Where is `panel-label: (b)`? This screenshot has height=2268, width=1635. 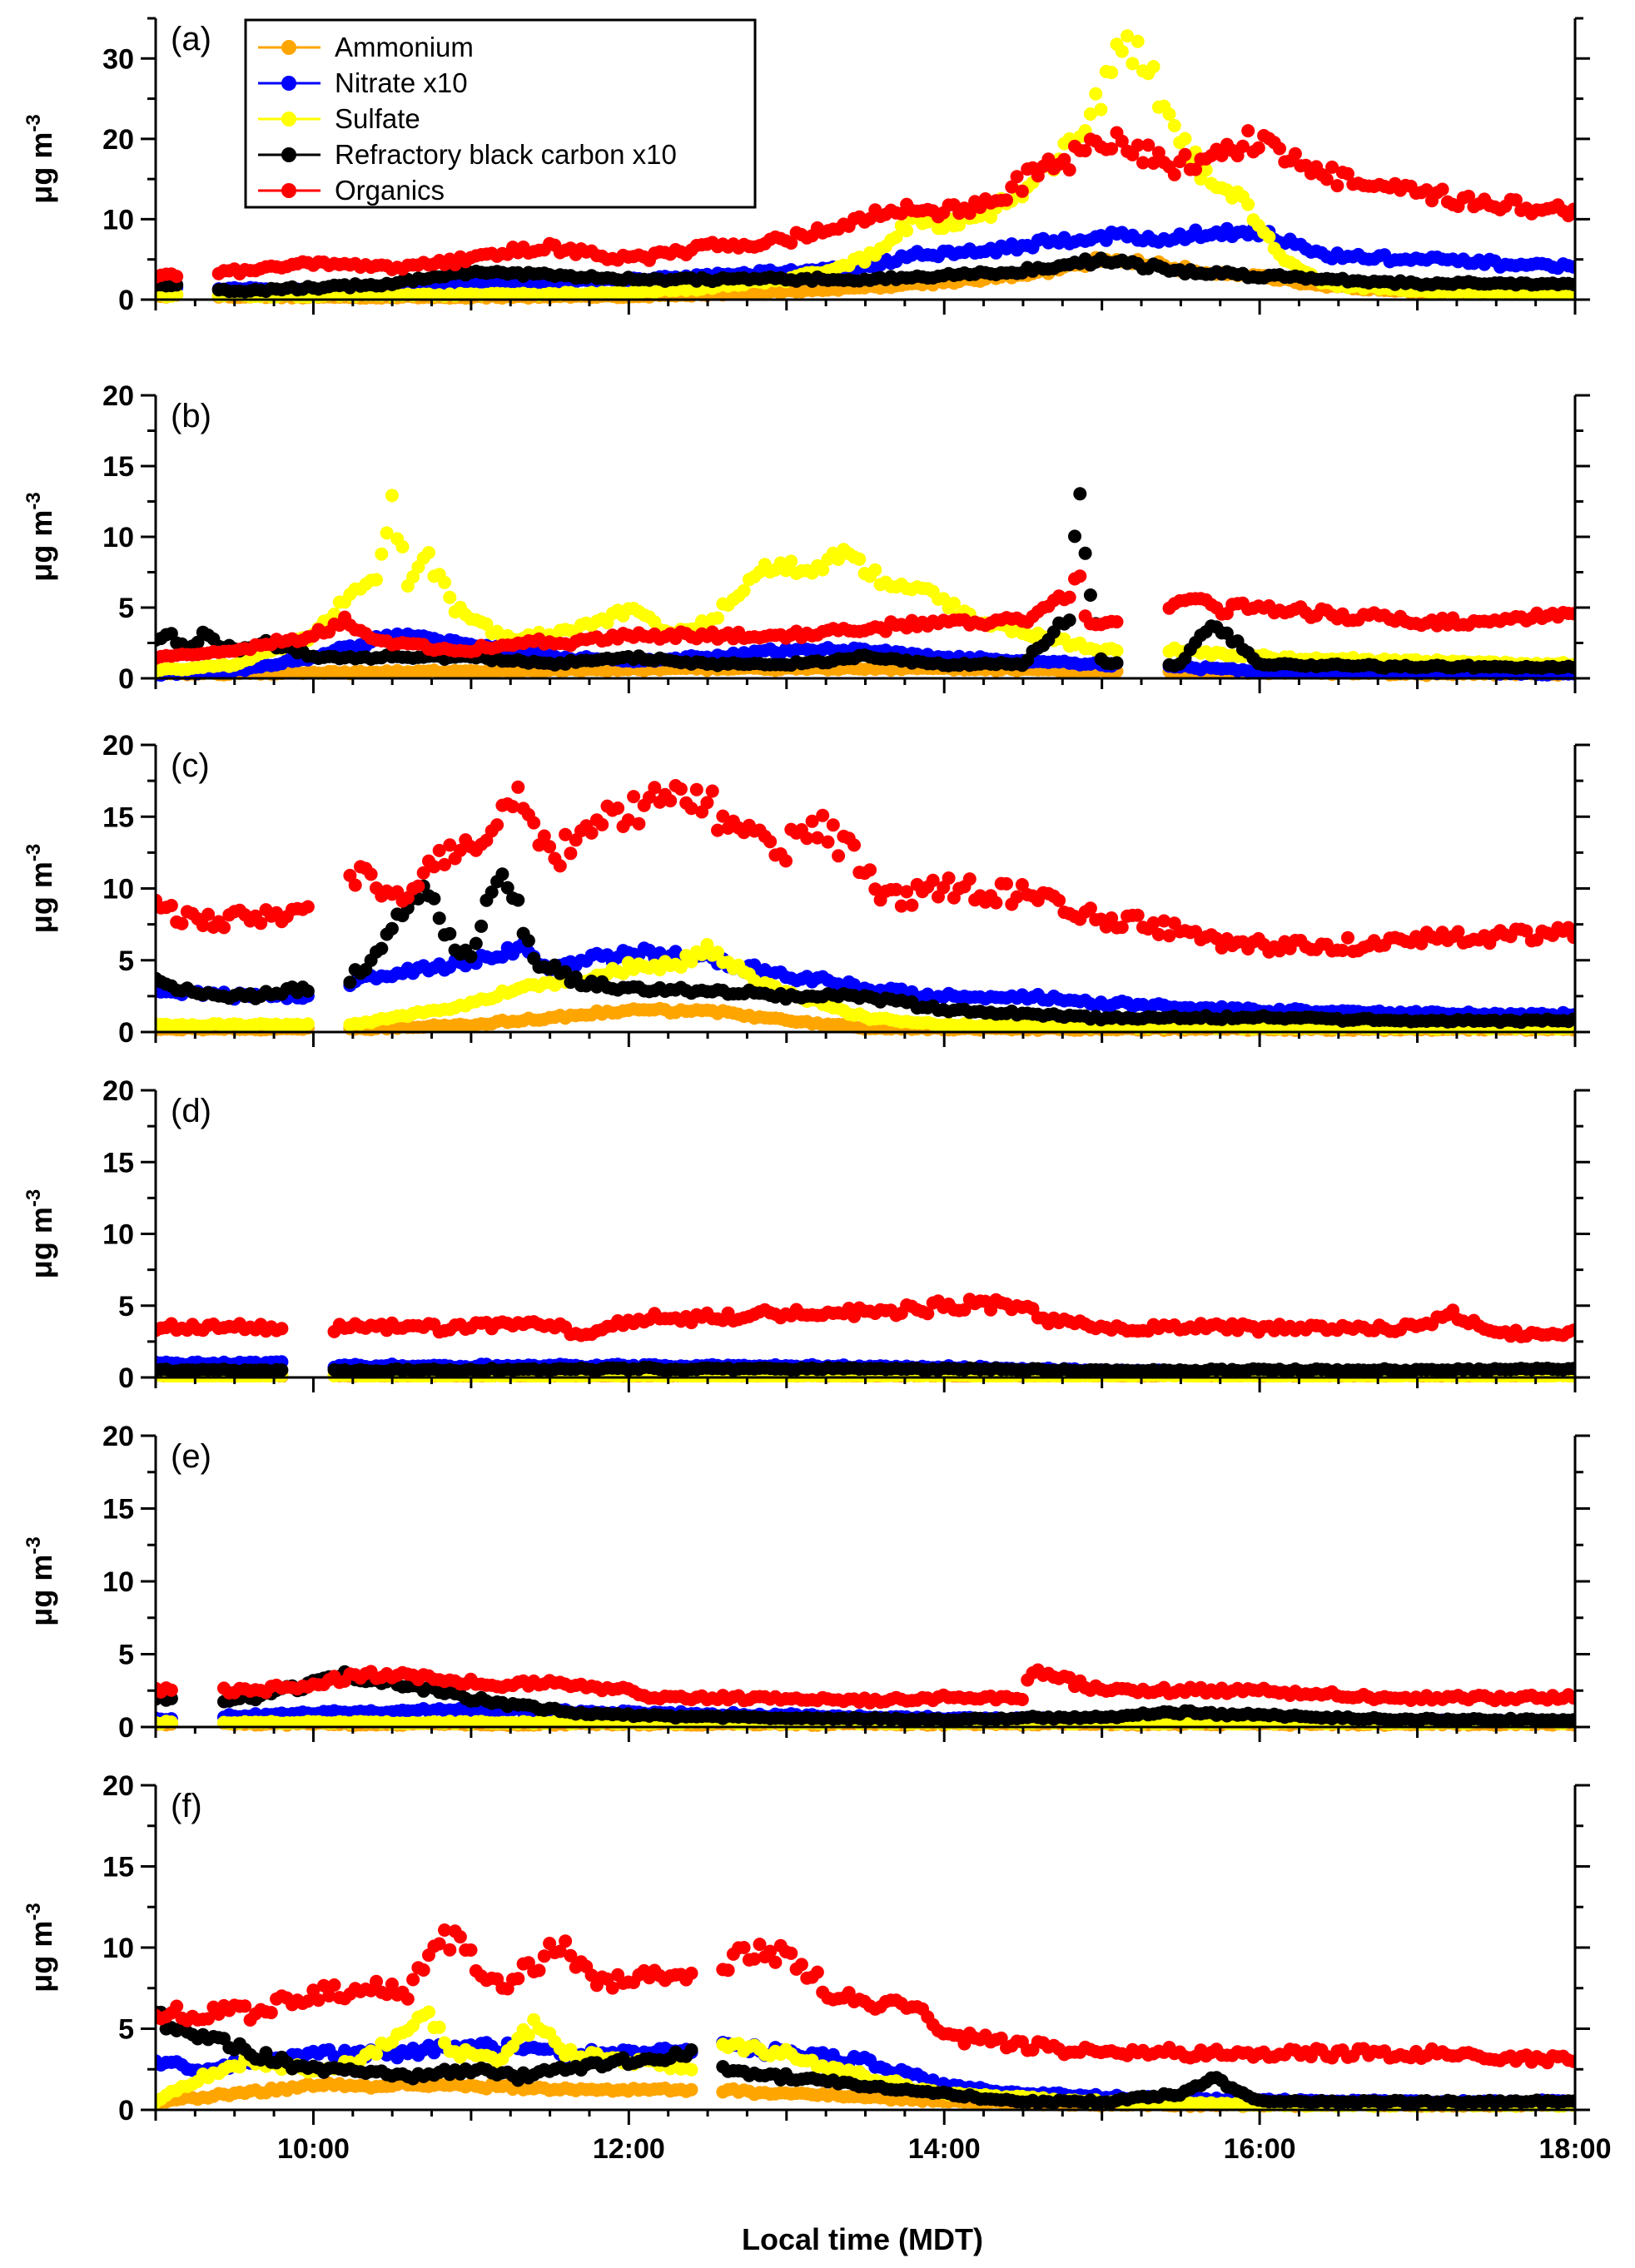
panel-label: (b) is located at coordinates (191, 416).